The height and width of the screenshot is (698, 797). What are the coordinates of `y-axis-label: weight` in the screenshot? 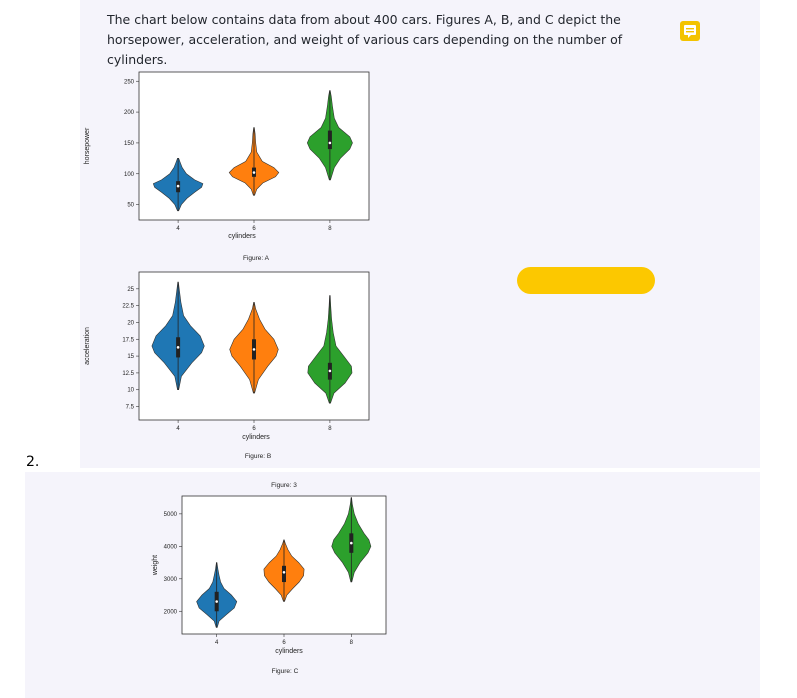 It's located at (155, 565).